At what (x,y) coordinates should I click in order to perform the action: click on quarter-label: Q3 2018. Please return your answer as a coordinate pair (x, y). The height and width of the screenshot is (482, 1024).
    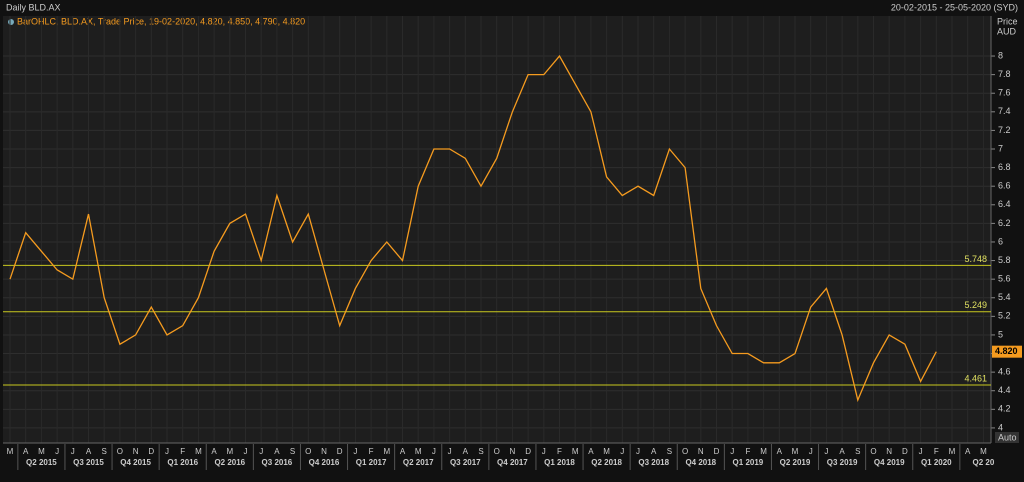
    Looking at the image, I should click on (653, 462).